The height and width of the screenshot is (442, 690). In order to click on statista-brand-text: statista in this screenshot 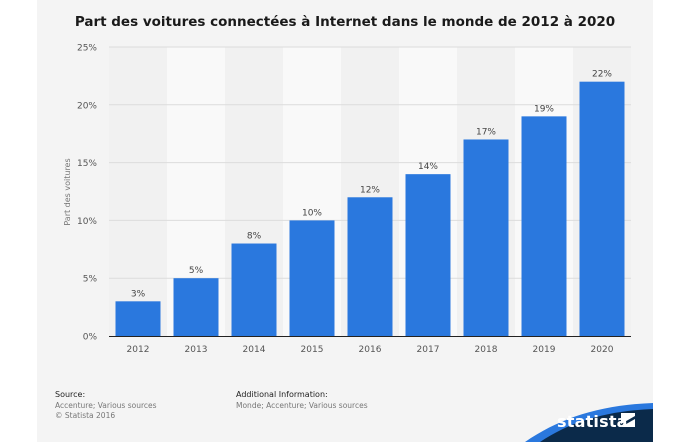, I will do `click(592, 421)`.